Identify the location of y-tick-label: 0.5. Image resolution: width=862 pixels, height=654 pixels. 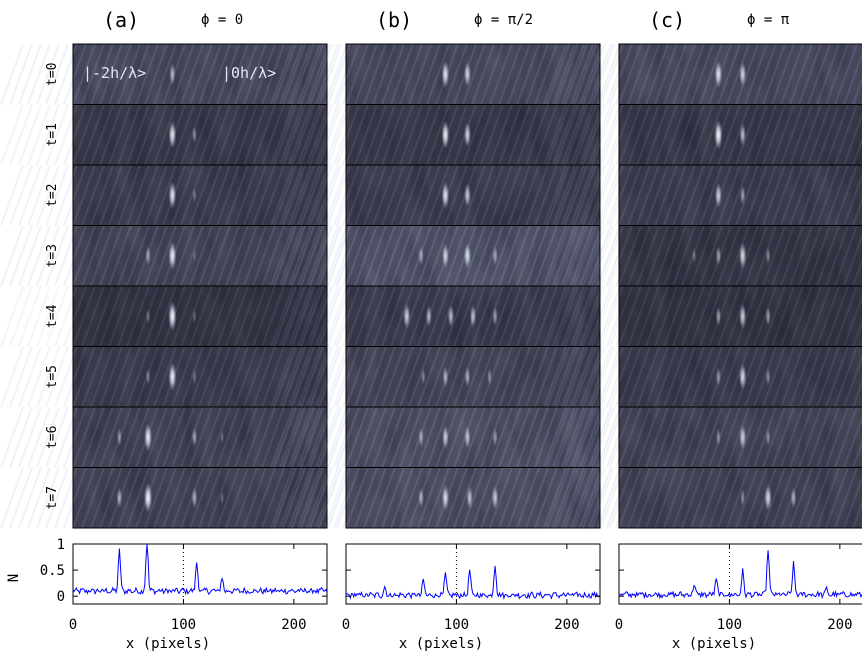
(52, 571).